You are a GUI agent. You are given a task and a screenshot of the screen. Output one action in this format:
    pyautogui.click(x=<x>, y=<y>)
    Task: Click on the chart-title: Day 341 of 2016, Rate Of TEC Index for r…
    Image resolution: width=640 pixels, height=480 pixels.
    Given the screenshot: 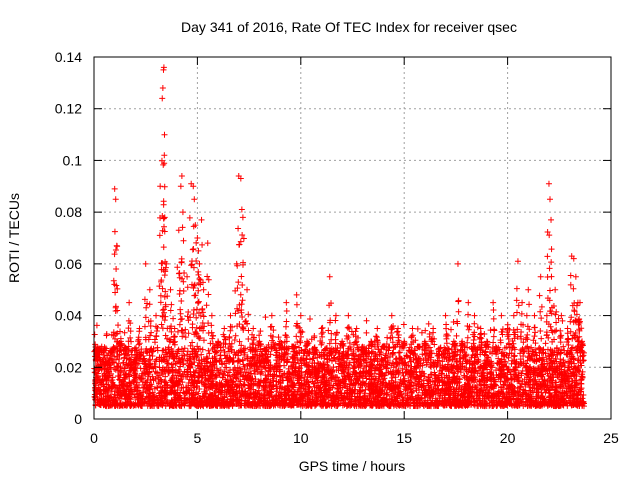 What is the action you would take?
    pyautogui.click(x=349, y=27)
    